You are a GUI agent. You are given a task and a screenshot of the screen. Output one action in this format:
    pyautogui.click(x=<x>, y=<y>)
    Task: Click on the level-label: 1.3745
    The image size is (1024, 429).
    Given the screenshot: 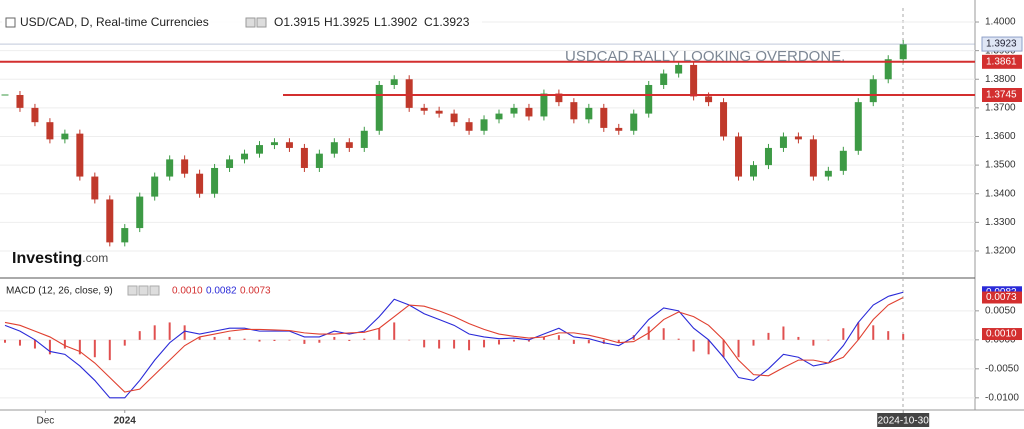 What is the action you would take?
    pyautogui.click(x=1001, y=95)
    